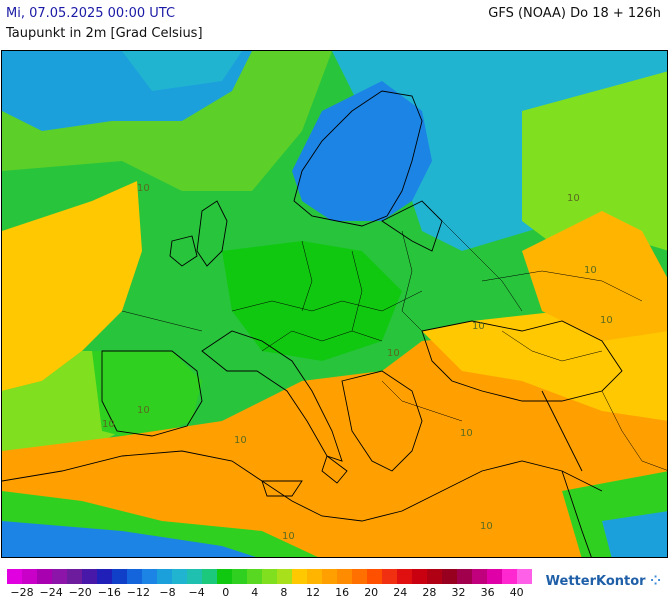 The image size is (669, 600). Describe the element at coordinates (371, 592) in the screenshot. I see `legend-tick-label: 20` at that location.